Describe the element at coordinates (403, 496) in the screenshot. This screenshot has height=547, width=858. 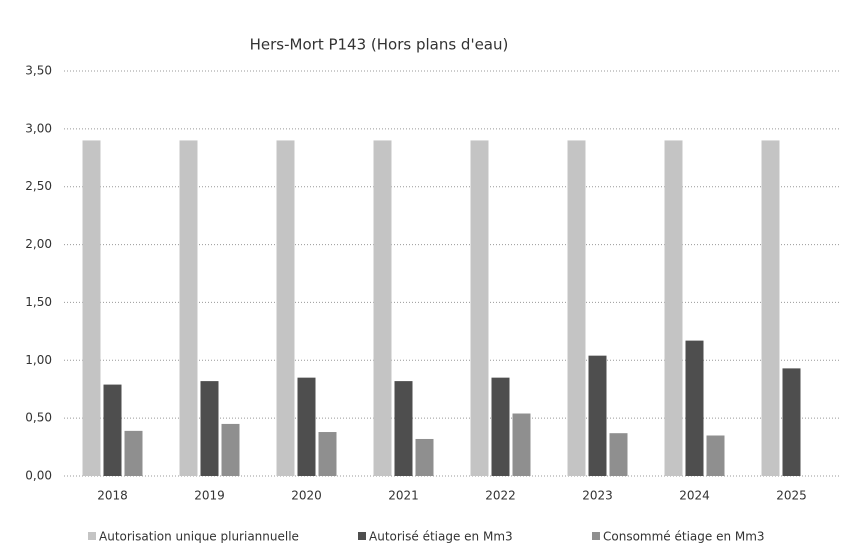
I see `x-tick-label: 2021` at that location.